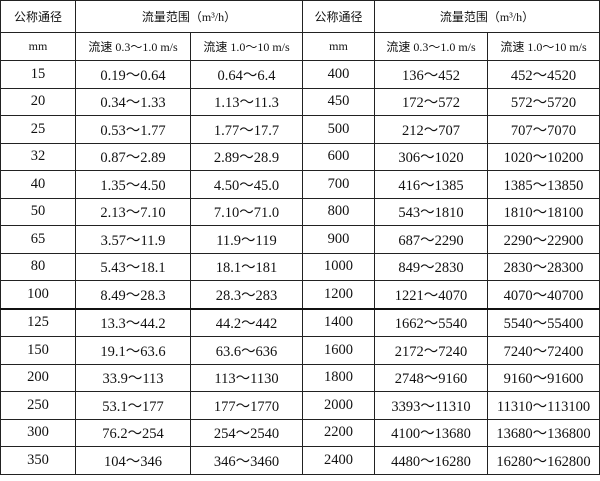 The width and height of the screenshot is (600, 481). What do you see at coordinates (543, 266) in the screenshot?
I see `flow-high-right-cell: 2830～28300` at bounding box center [543, 266].